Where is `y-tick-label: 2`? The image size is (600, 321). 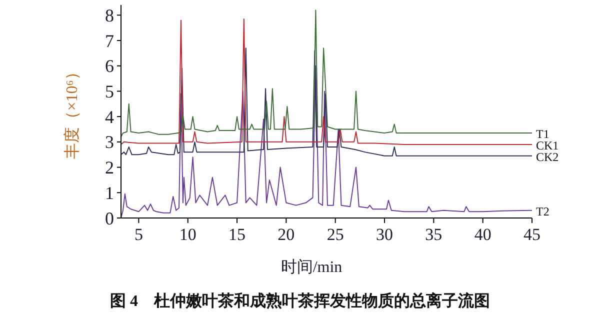 y-tick-label: 2 is located at coordinates (109, 168).